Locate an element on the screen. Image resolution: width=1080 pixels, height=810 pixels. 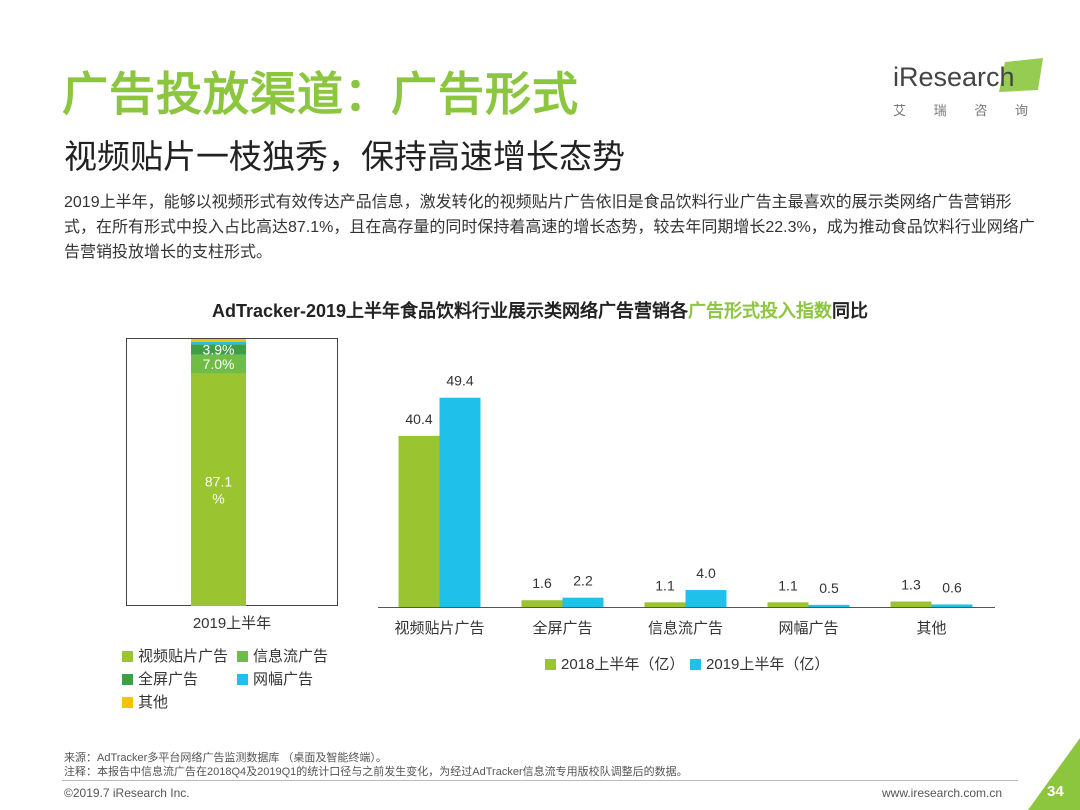
legend-label: 全屏广告 is located at coordinates (168, 679).